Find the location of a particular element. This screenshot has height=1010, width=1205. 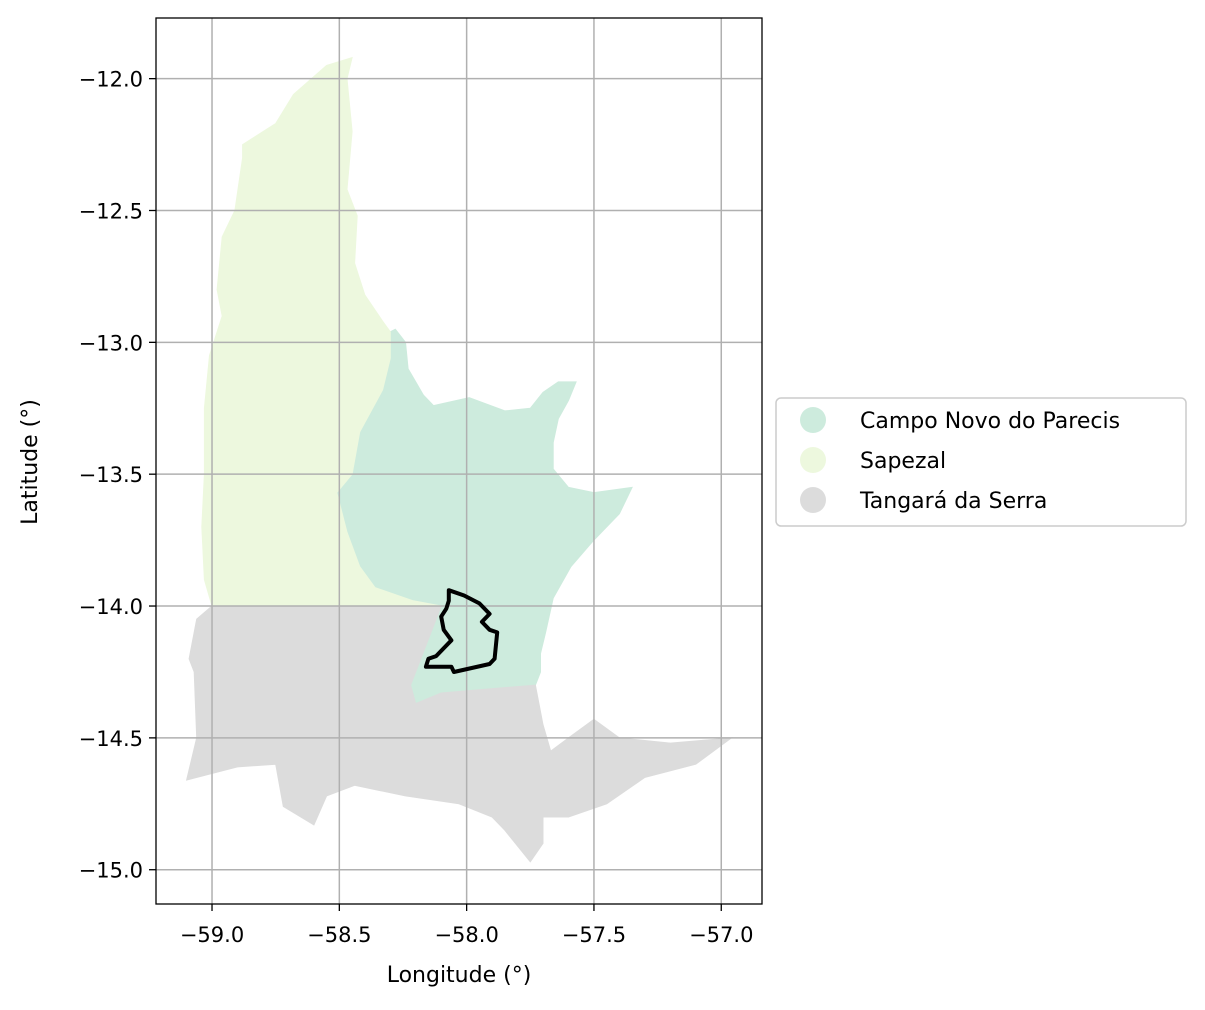

region-tangara-da-serra is located at coordinates (459, 734).